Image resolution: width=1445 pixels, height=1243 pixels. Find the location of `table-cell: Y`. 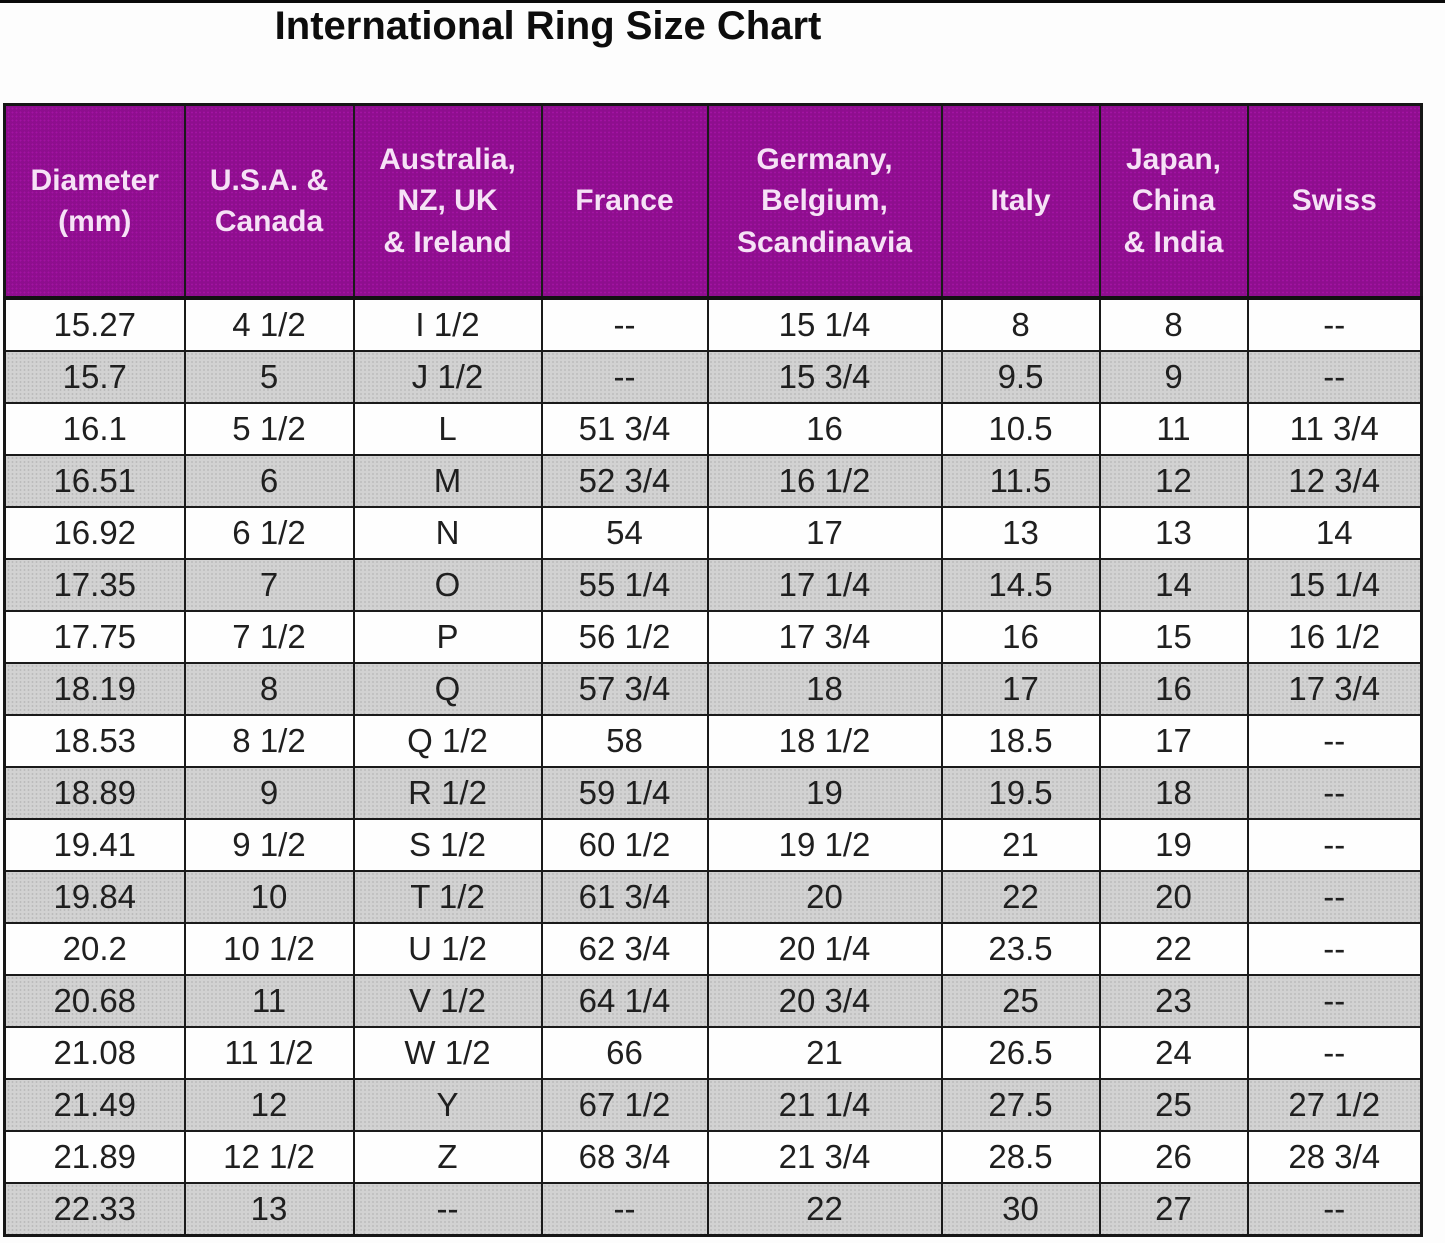

table-cell: Y is located at coordinates (447, 1105).